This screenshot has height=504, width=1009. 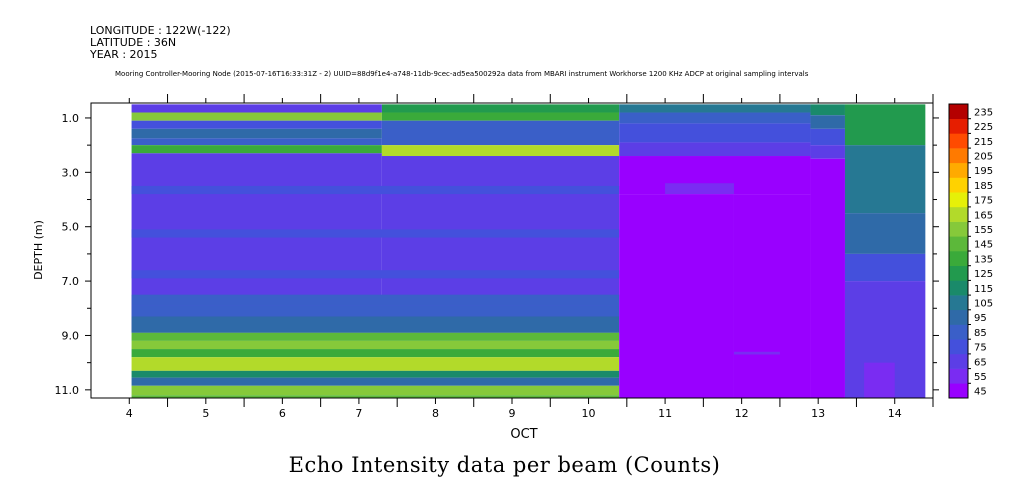 What do you see at coordinates (71, 281) in the screenshot?
I see `y-tick-label: 7.0` at bounding box center [71, 281].